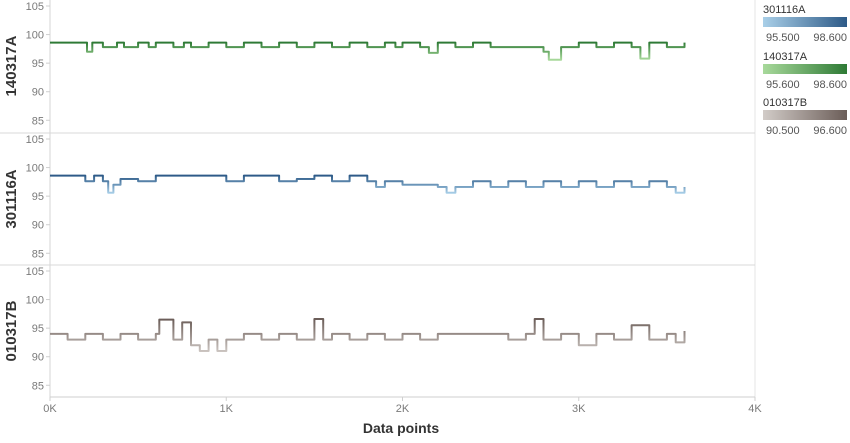 The image size is (850, 443). What do you see at coordinates (11, 330) in the screenshot?
I see `row-label-010317b: 010317B` at bounding box center [11, 330].